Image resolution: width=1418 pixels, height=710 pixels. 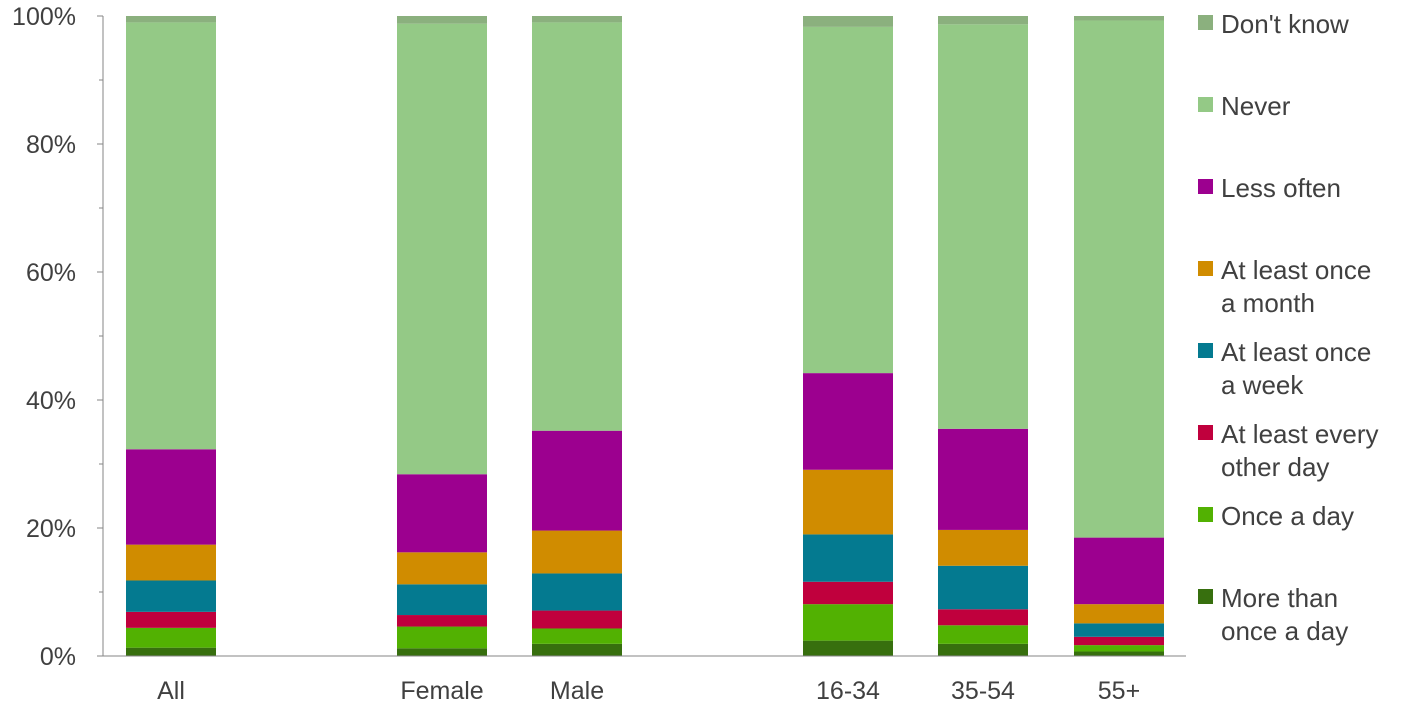 What do you see at coordinates (1281, 188) in the screenshot?
I see `legend-label: Less often` at bounding box center [1281, 188].